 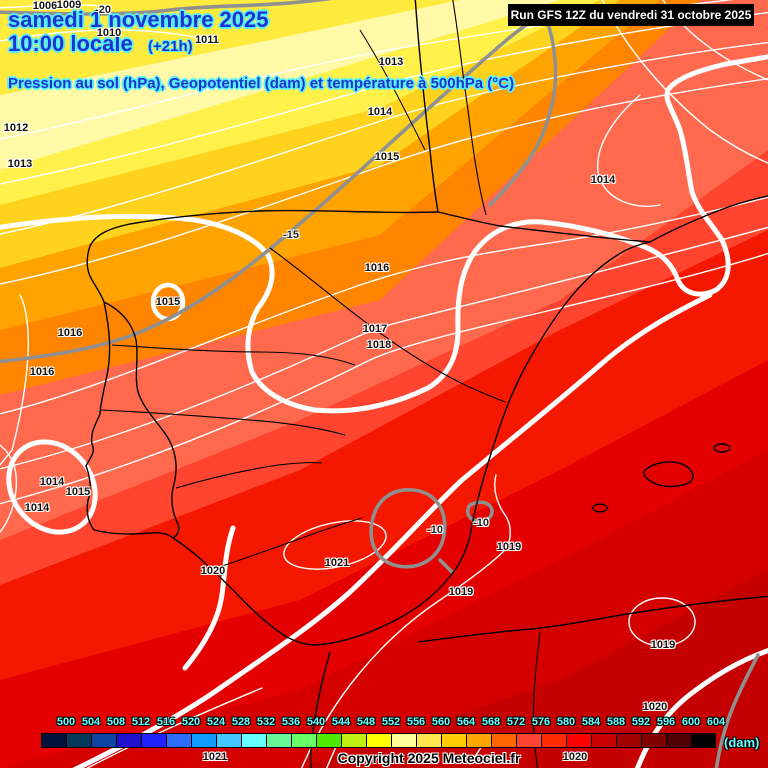 I want to click on scale-tick-556: 556, so click(x=416, y=722).